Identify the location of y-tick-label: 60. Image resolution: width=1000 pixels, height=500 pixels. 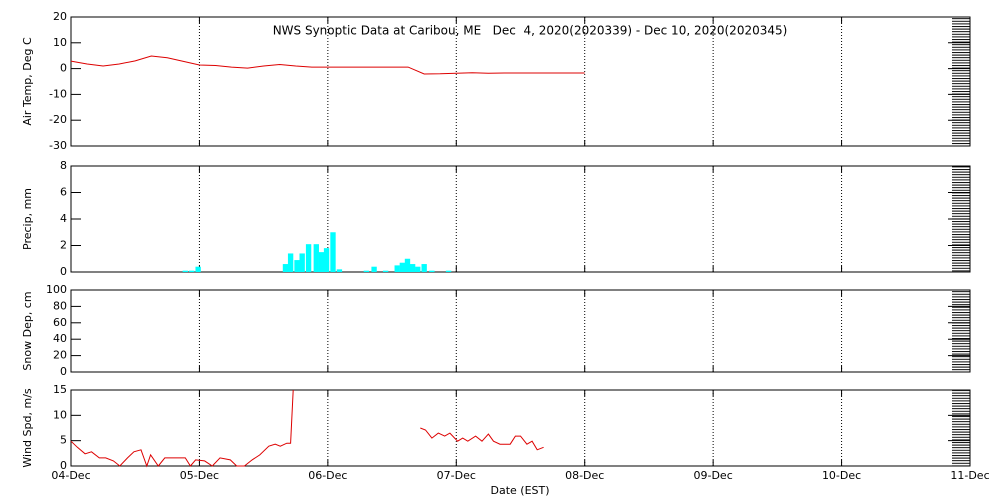
(60, 322).